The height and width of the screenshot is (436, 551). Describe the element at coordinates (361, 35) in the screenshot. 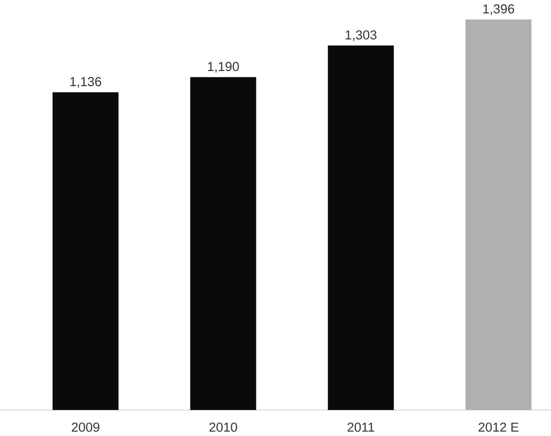

I see `data-label: 1,303` at that location.